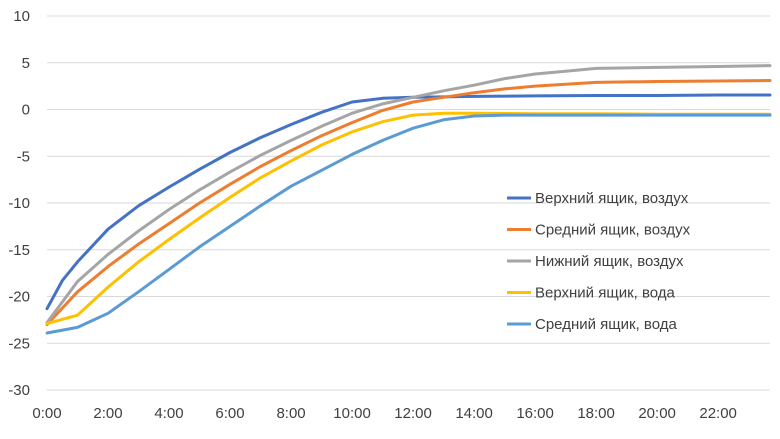 The image size is (780, 439). Describe the element at coordinates (290, 413) in the screenshot. I see `x-tick-label: 8:00` at that location.